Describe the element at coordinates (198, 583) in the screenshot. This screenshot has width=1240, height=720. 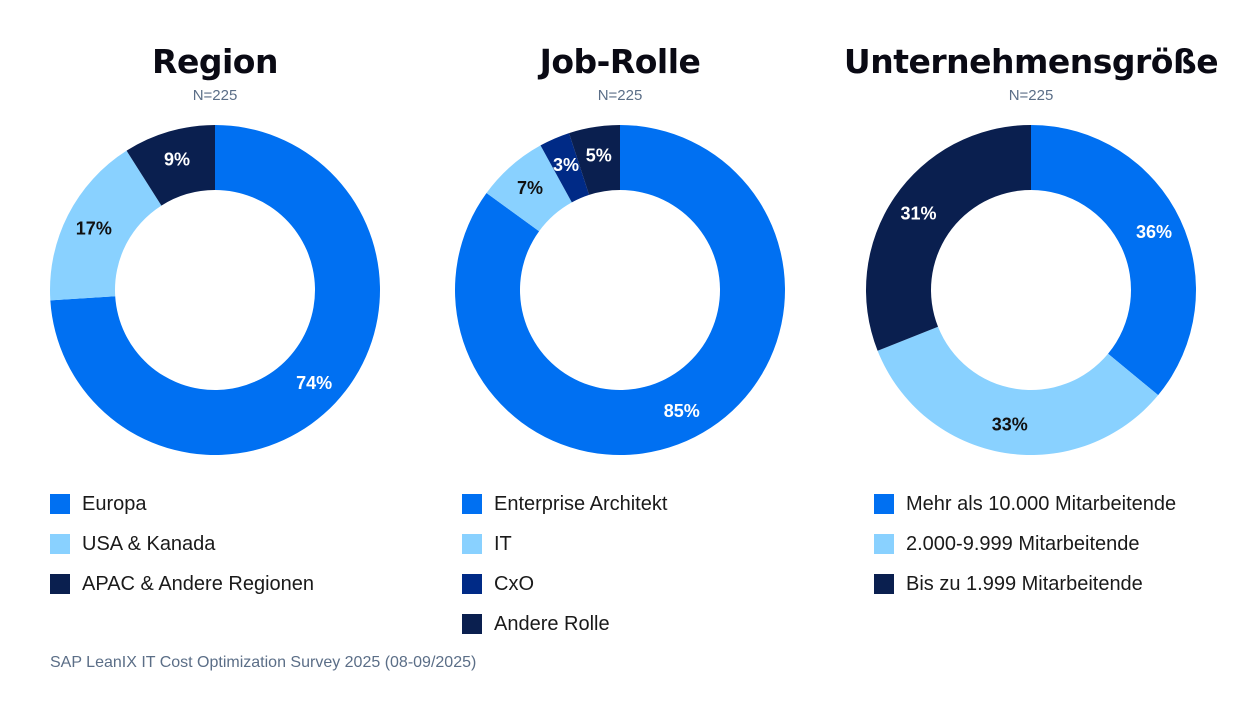
I see `legend-label: APAC & Andere Regionen` at that location.